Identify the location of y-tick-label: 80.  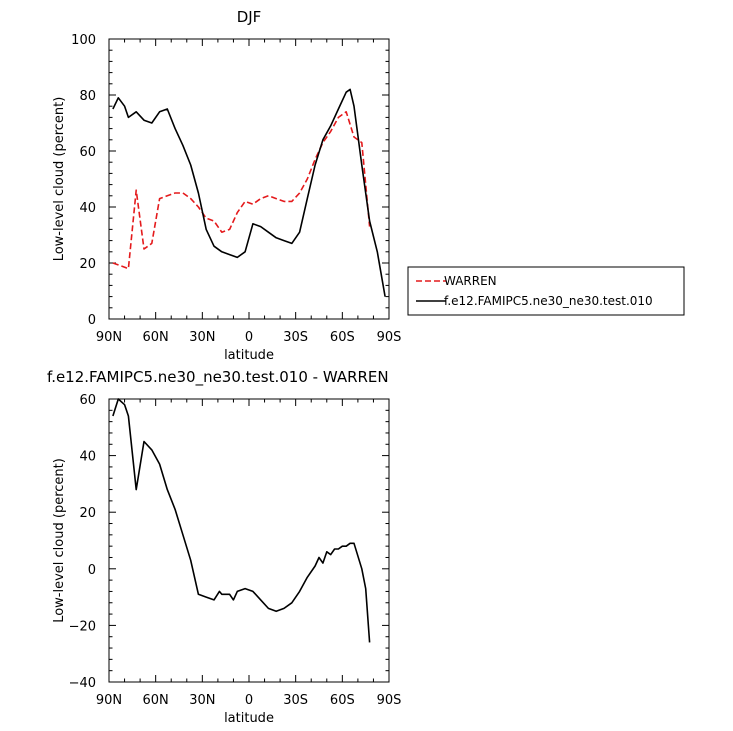
(87, 96).